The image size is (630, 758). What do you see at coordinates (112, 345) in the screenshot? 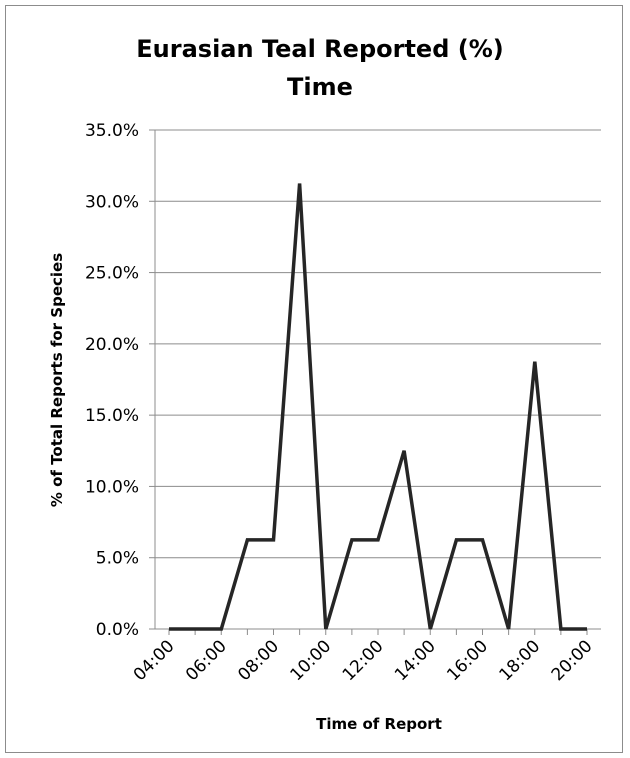
I see `y-tick-label: 20.0%` at bounding box center [112, 345].